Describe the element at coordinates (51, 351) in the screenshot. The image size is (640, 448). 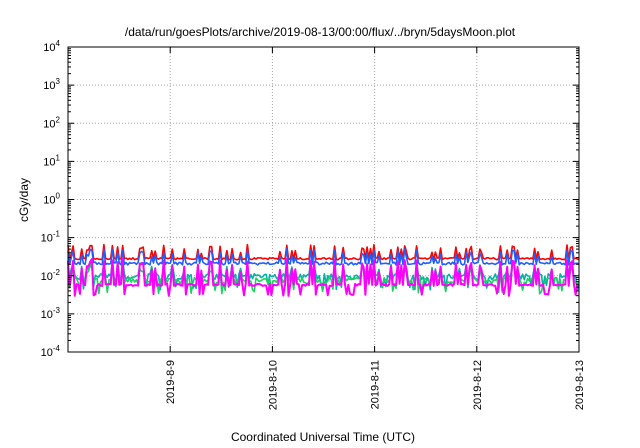
I see `y-tick-label: 10⁻⁴` at that location.